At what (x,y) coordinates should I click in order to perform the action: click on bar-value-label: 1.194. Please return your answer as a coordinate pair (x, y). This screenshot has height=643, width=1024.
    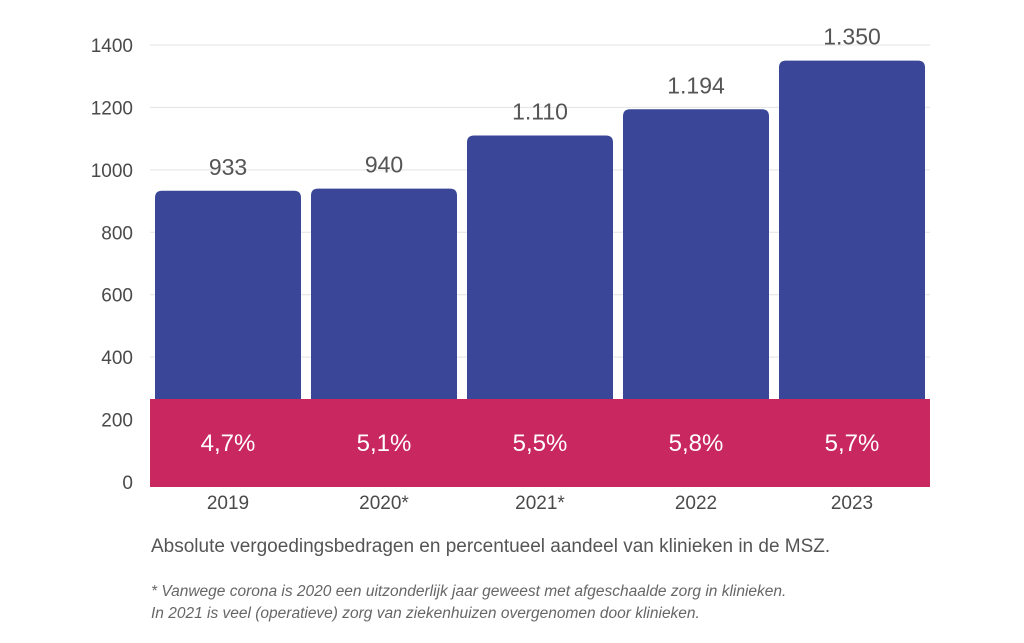
    Looking at the image, I should click on (696, 85).